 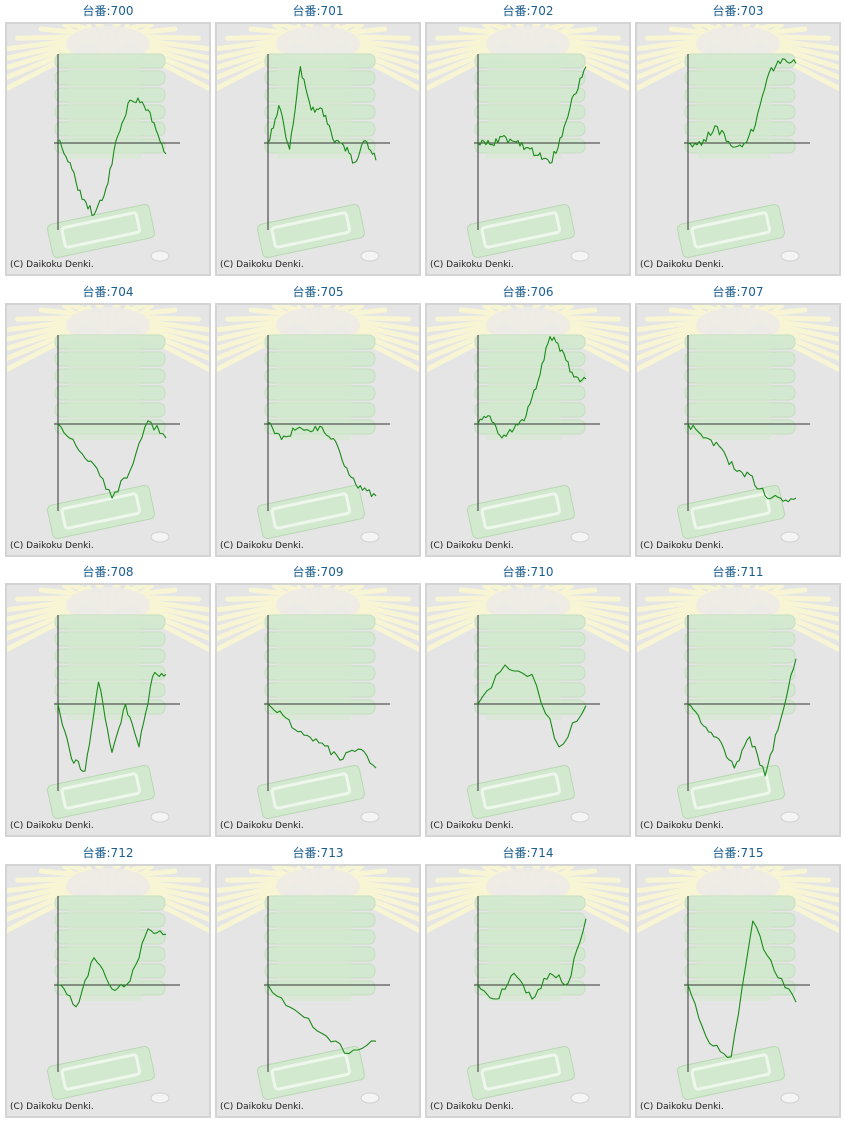 I want to click on machine-chart: 台番:712 (C) Daikoku Denki., so click(x=108, y=980).